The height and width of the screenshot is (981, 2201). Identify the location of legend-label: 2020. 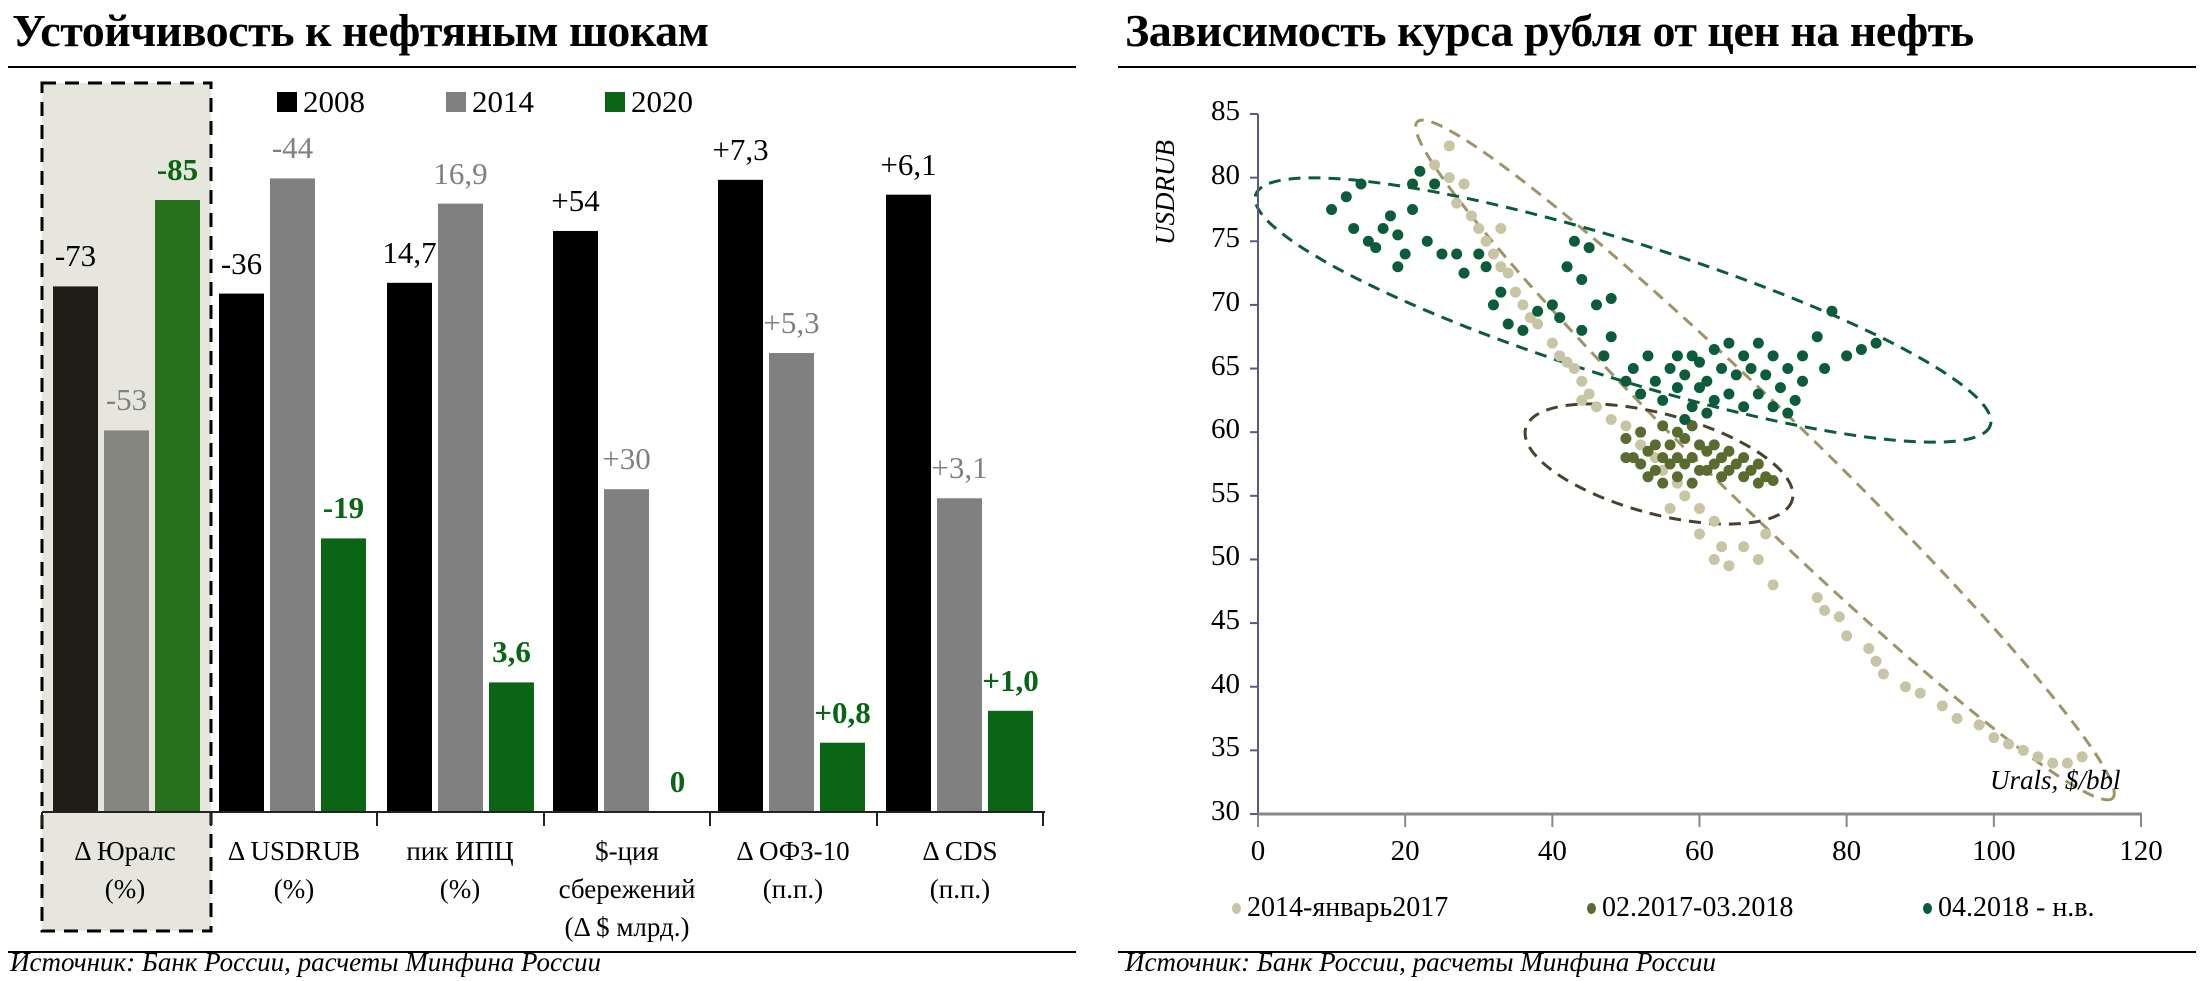
(662, 101).